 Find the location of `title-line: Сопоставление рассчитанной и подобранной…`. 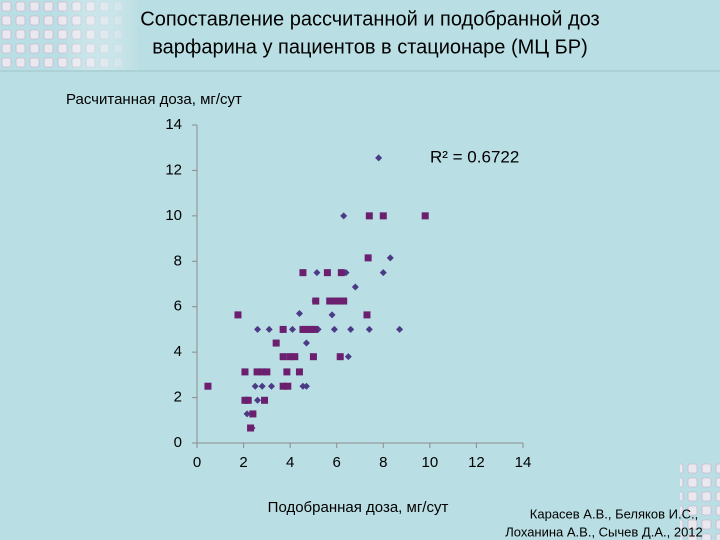

title-line: Сопоставление рассчитанной и подобранной… is located at coordinates (369, 19).